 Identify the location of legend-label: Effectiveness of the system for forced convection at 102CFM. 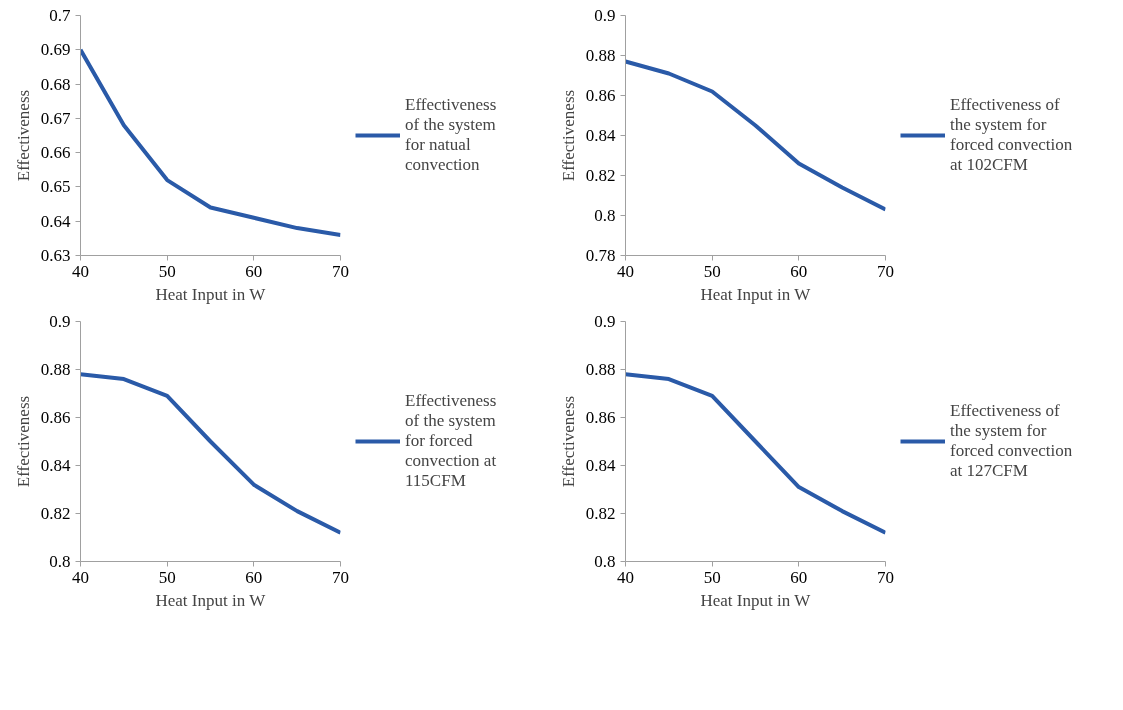
(1011, 135).